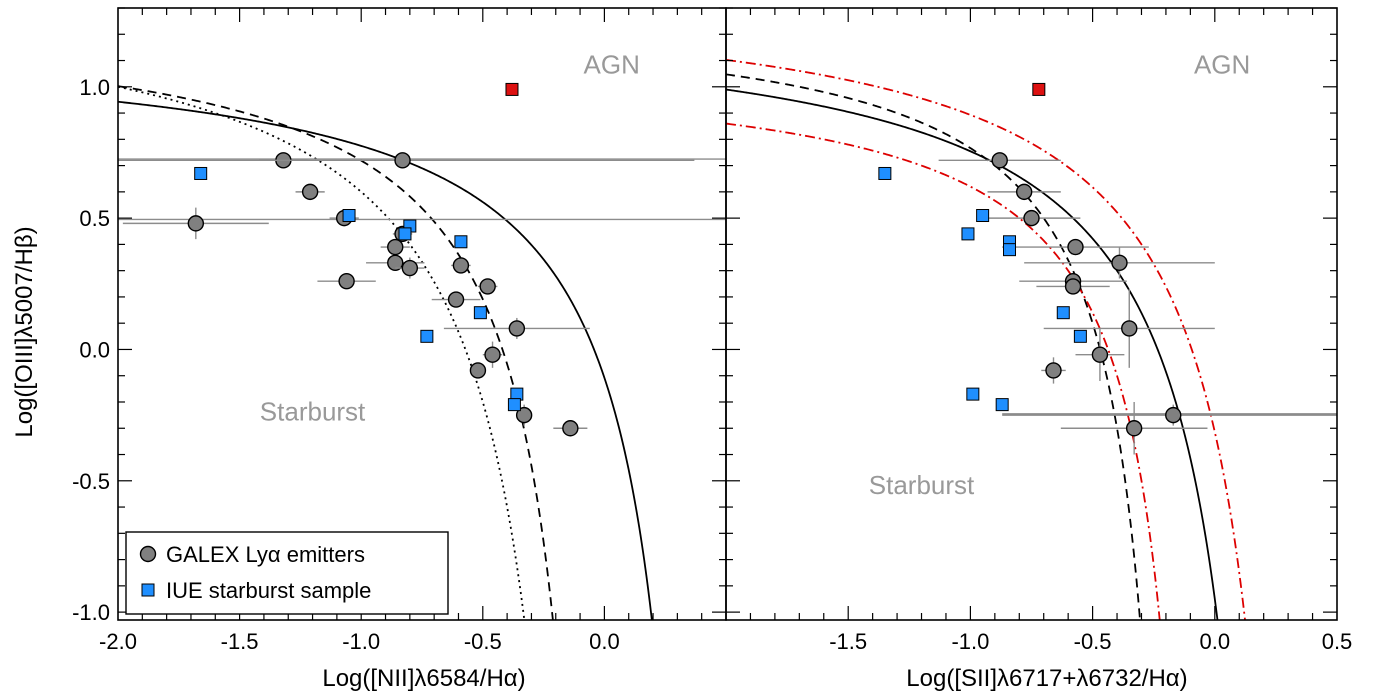 This screenshot has width=1377, height=693. What do you see at coordinates (612, 65) in the screenshot?
I see `left-region-label-agn: AGN` at bounding box center [612, 65].